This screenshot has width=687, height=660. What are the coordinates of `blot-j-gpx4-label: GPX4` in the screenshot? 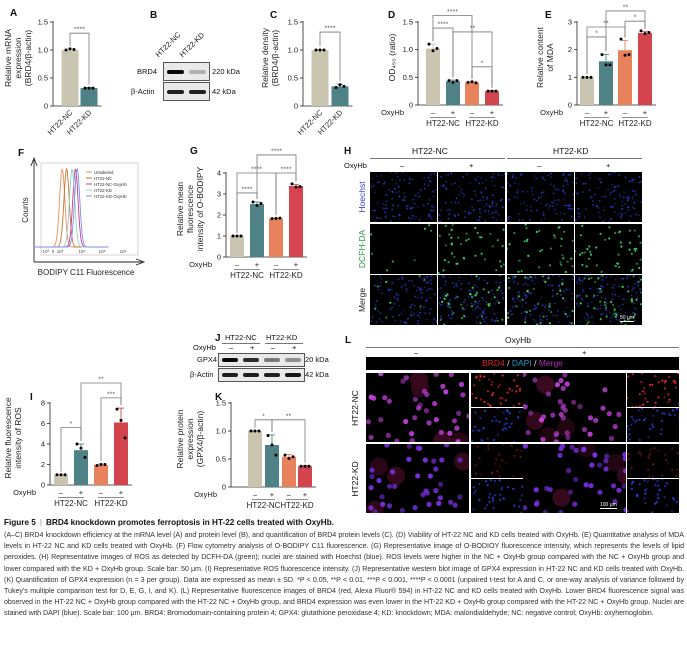 It's located at (207, 359).